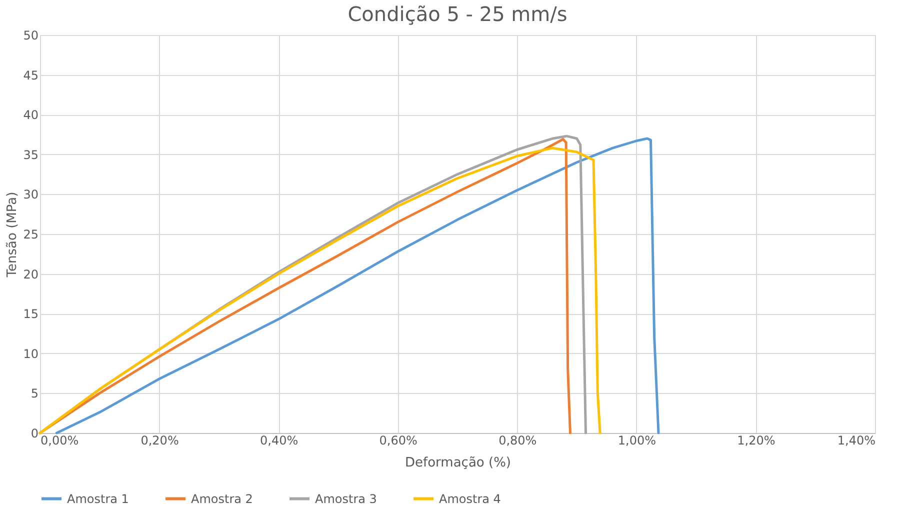 Image resolution: width=904 pixels, height=526 pixels. I want to click on legend-label: Amostra 4, so click(470, 499).